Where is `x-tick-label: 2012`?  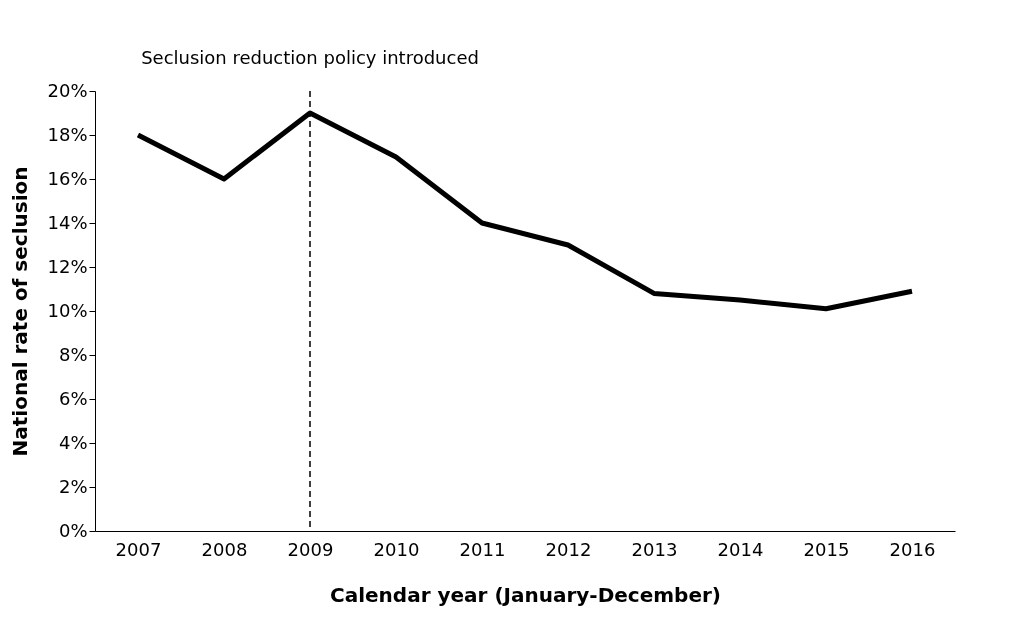
x-tick-label: 2012 is located at coordinates (568, 549).